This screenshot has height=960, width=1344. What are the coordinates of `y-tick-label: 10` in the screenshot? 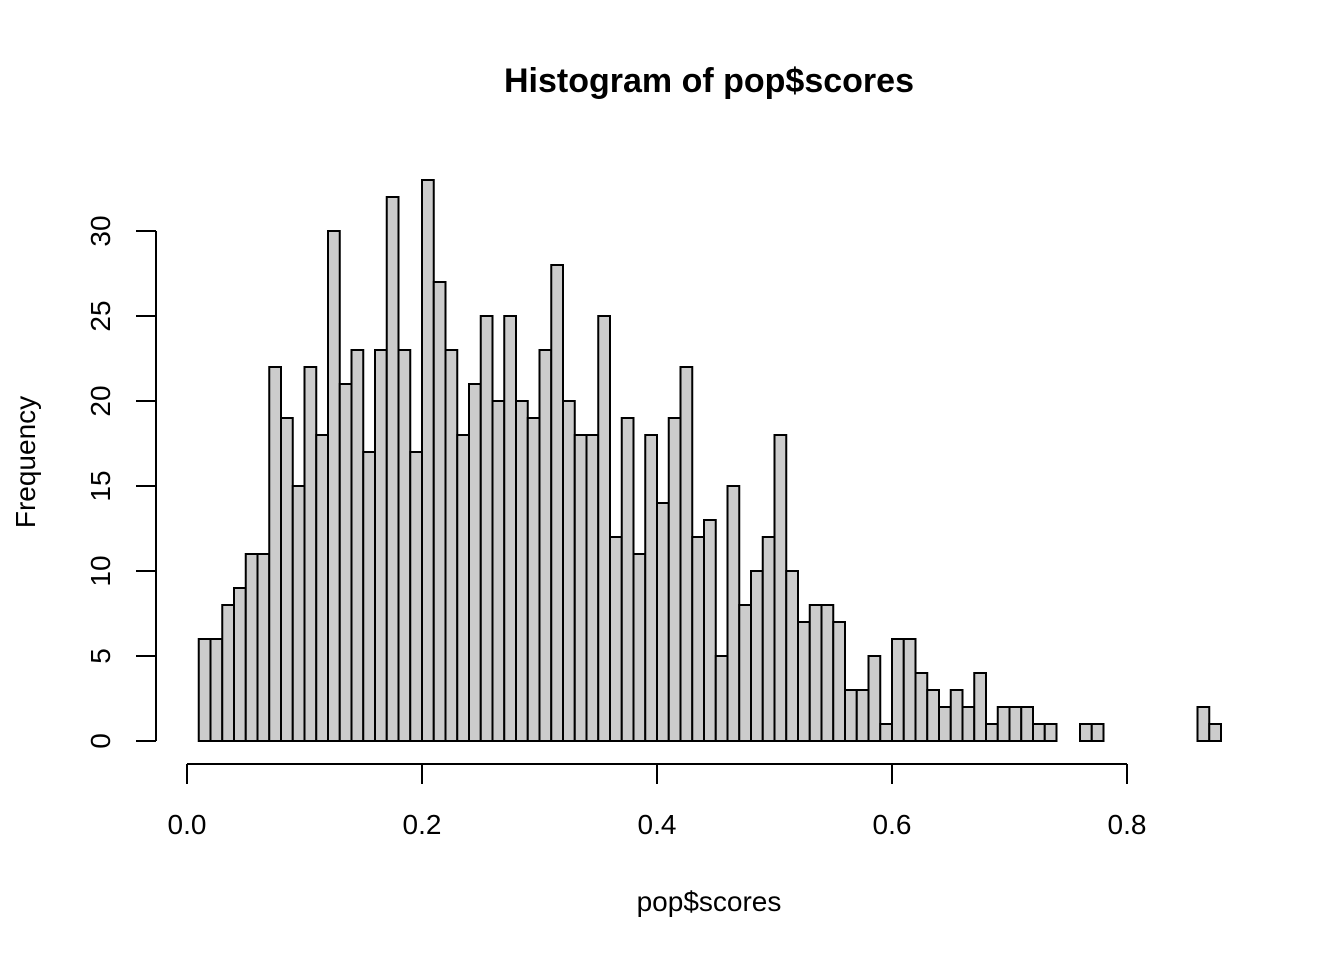 It's located at (100, 570).